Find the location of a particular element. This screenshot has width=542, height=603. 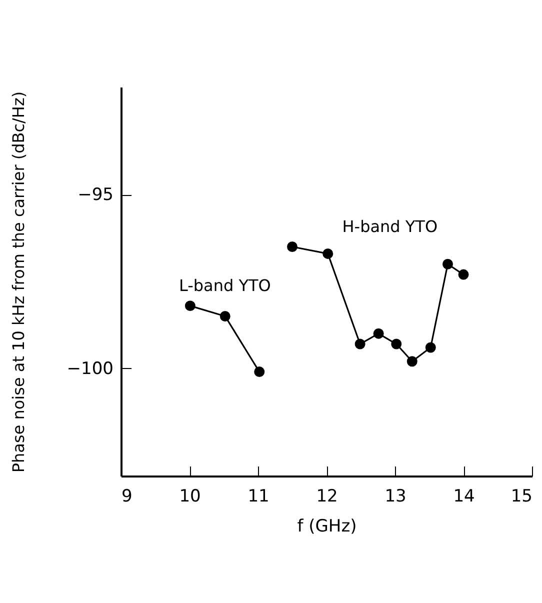

x-tick-label: 11 is located at coordinates (259, 496).